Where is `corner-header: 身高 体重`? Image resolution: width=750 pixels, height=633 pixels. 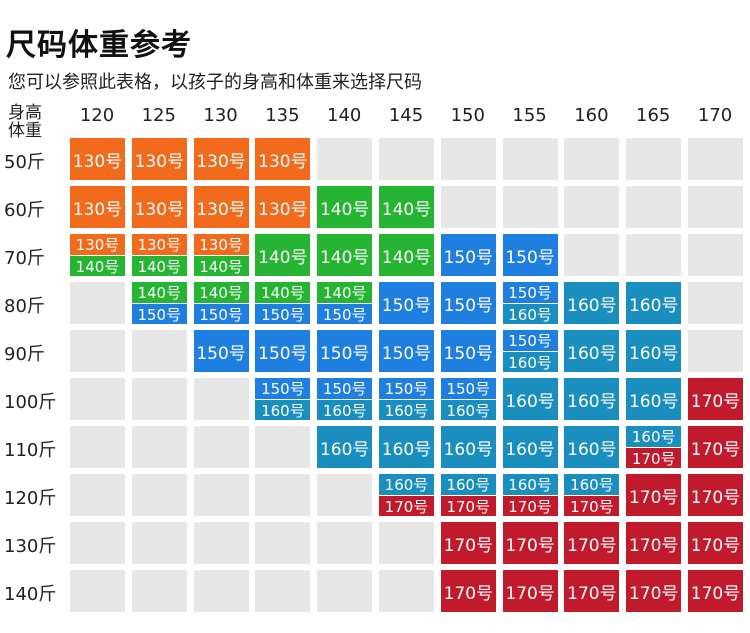 corner-header: 身高 体重 is located at coordinates (25, 122).